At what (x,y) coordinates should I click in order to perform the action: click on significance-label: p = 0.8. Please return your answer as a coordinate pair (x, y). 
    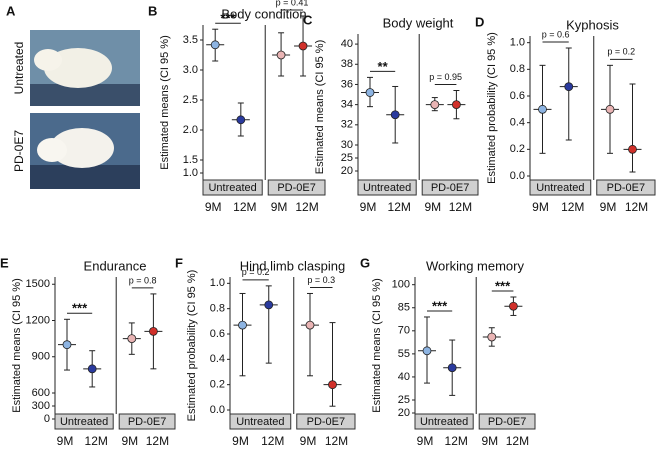
    Looking at the image, I should click on (143, 280).